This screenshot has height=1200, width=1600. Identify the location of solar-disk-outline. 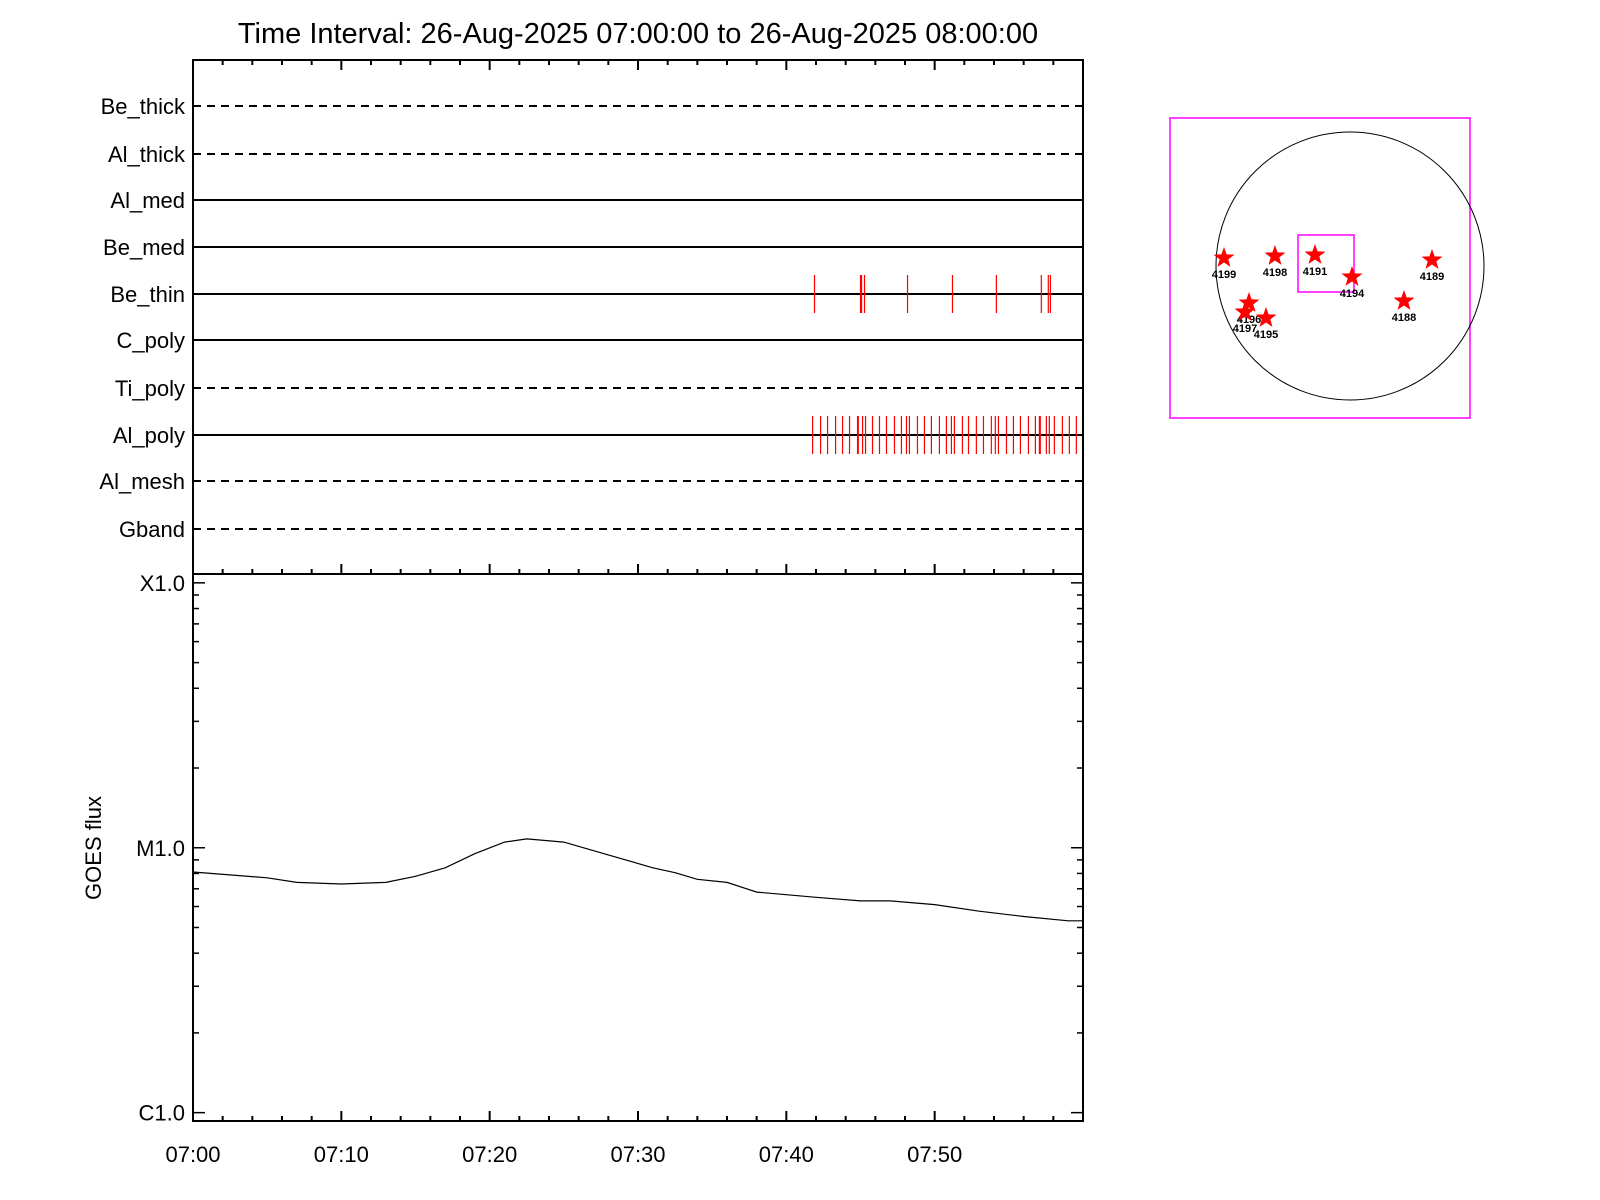
(1350, 266).